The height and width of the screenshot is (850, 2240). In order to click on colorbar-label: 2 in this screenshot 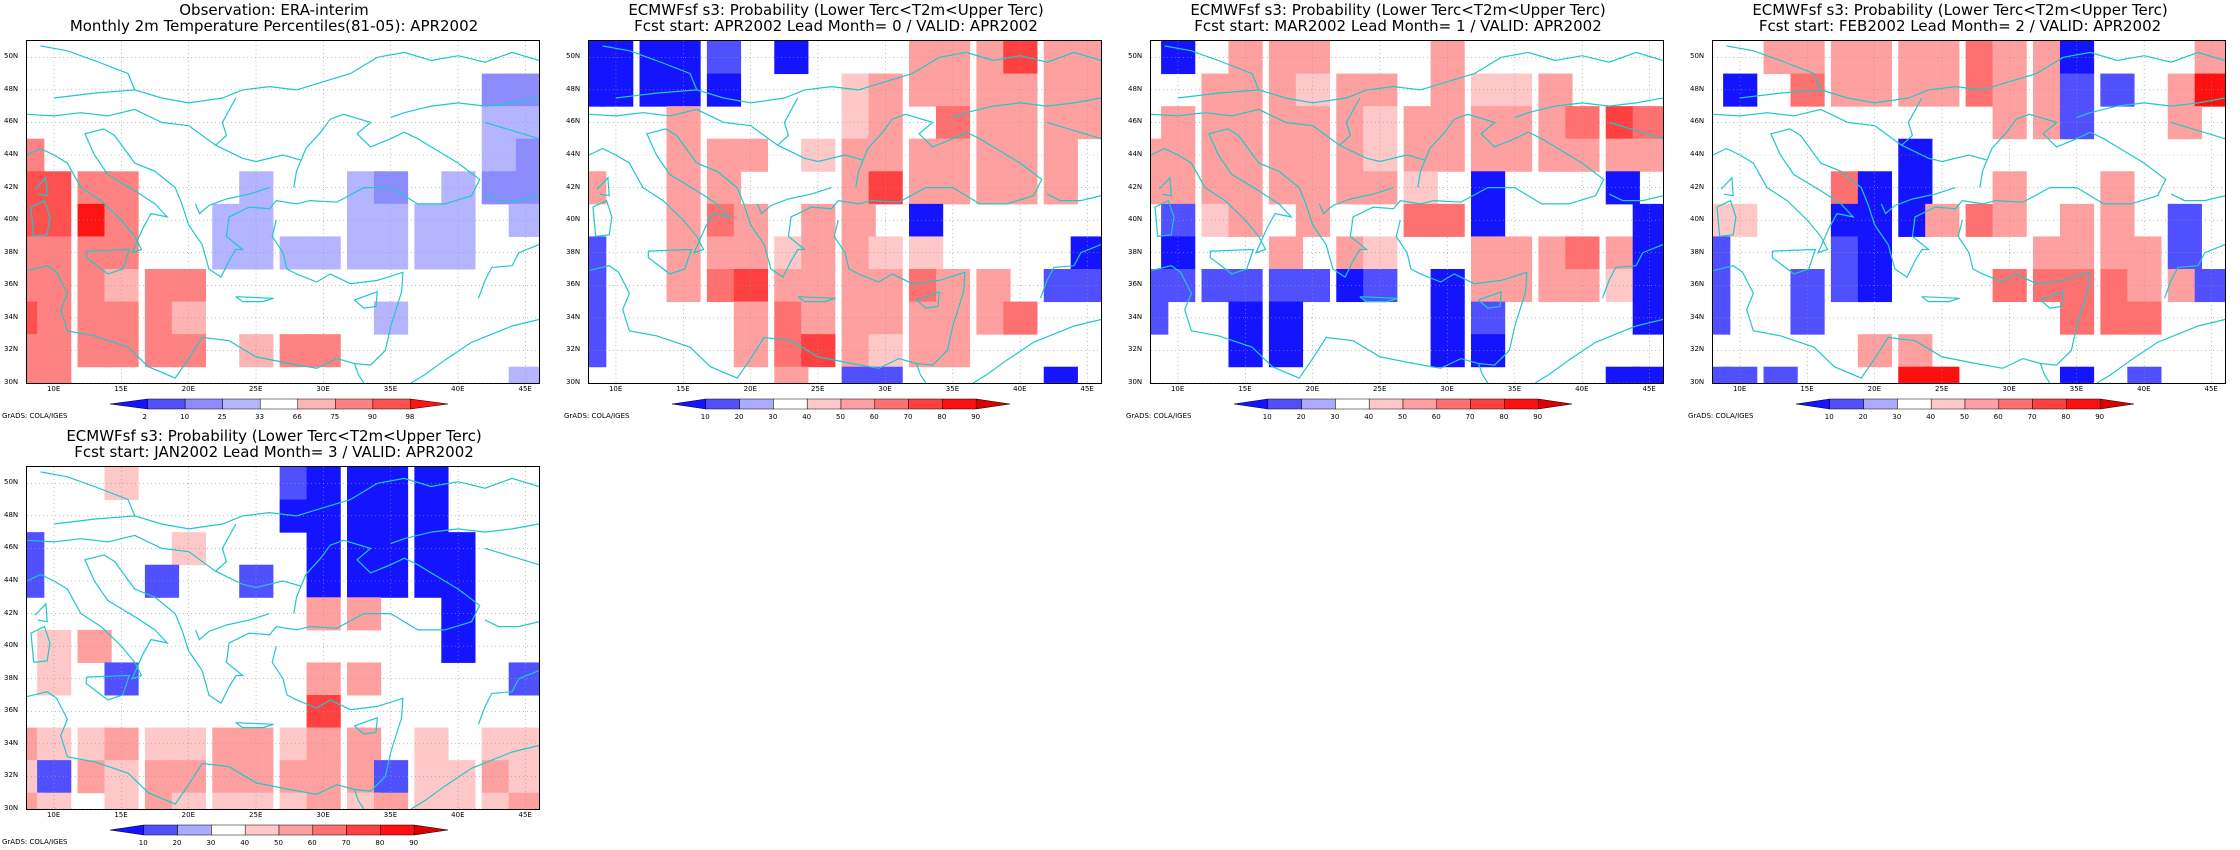, I will do `click(145, 417)`.